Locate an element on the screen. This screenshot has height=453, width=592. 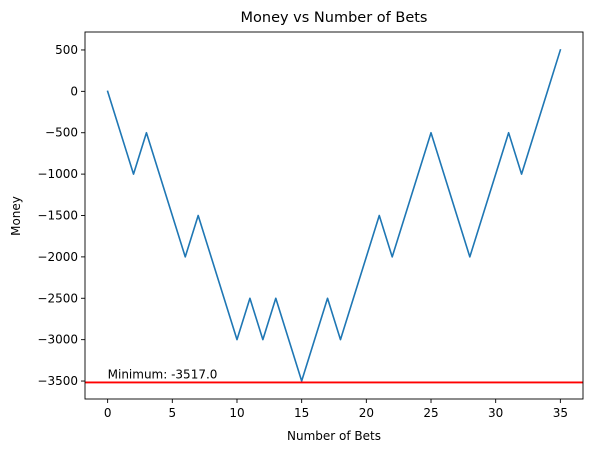
x-axis-label: Number of Bets is located at coordinates (334, 436).